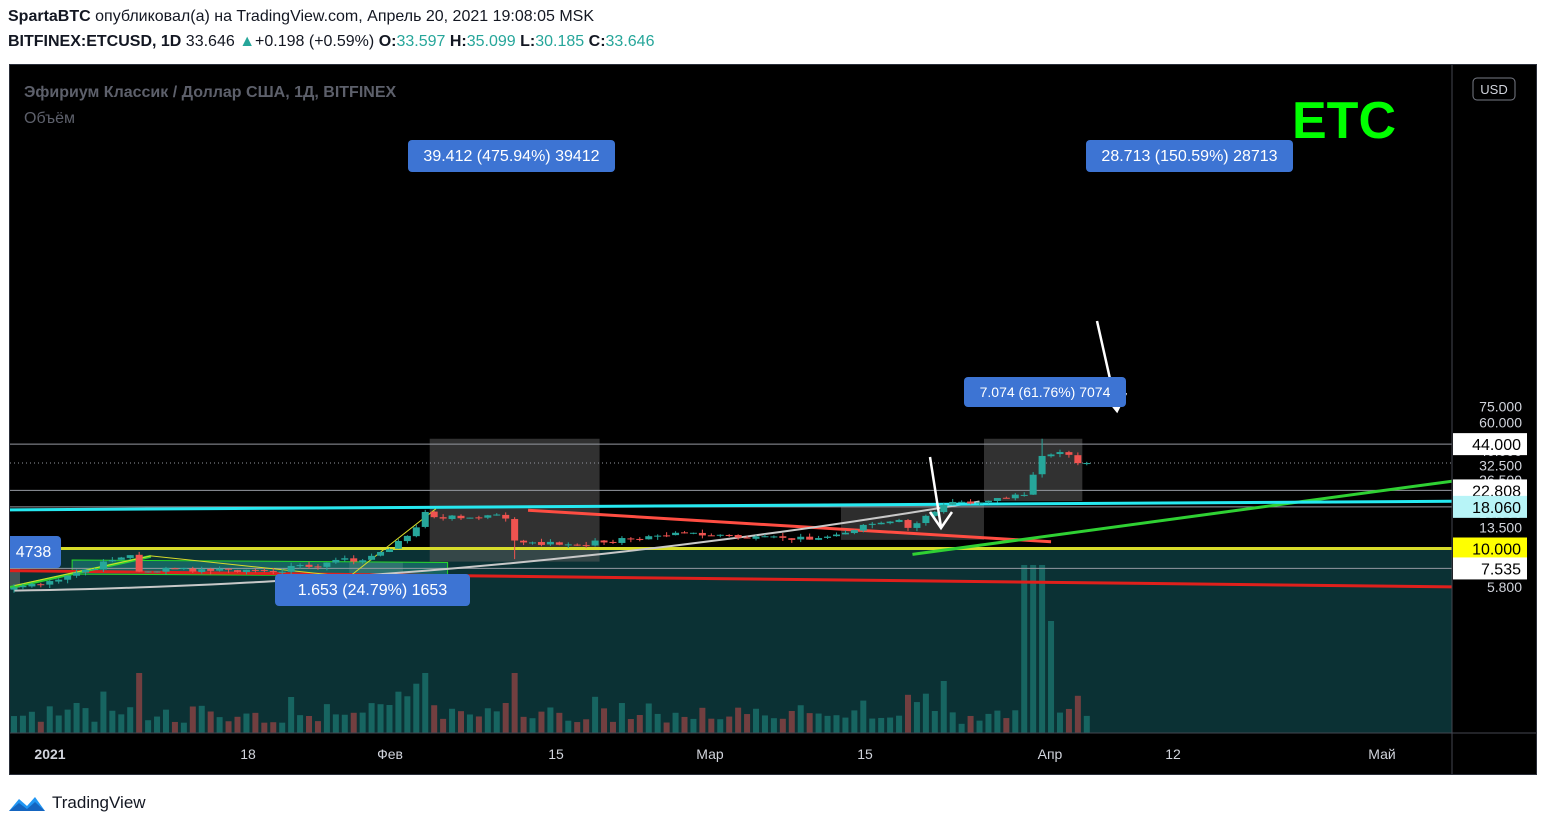  I want to click on price-tag-text: 44.000, so click(1496, 445).